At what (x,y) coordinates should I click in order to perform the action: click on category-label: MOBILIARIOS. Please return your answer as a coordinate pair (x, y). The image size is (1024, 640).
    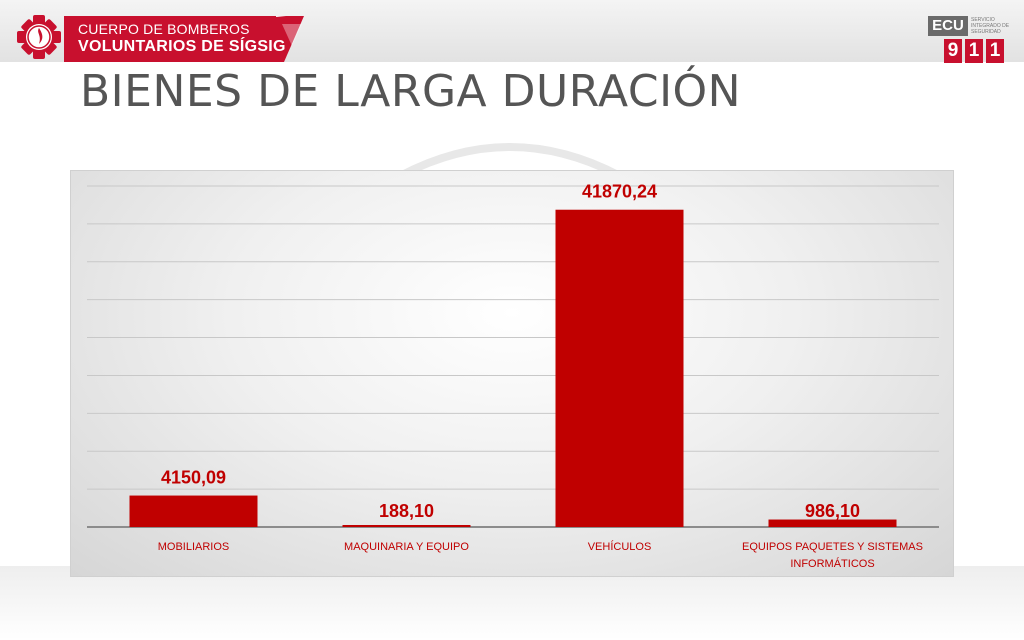
    Looking at the image, I should click on (194, 547).